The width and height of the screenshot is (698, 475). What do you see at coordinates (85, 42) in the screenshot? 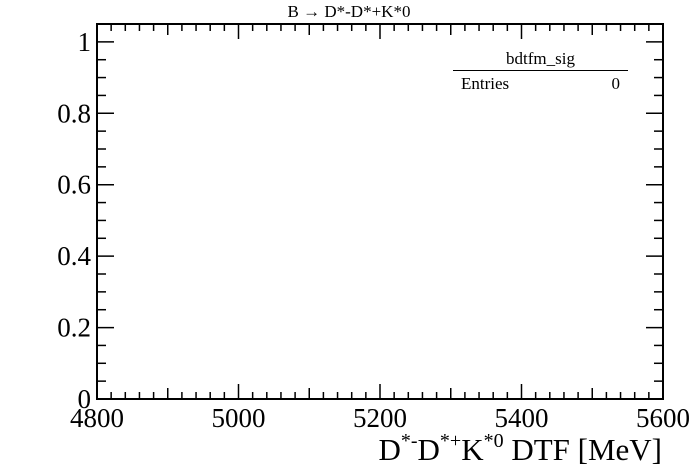
I see `y-tick-label: 1` at bounding box center [85, 42].